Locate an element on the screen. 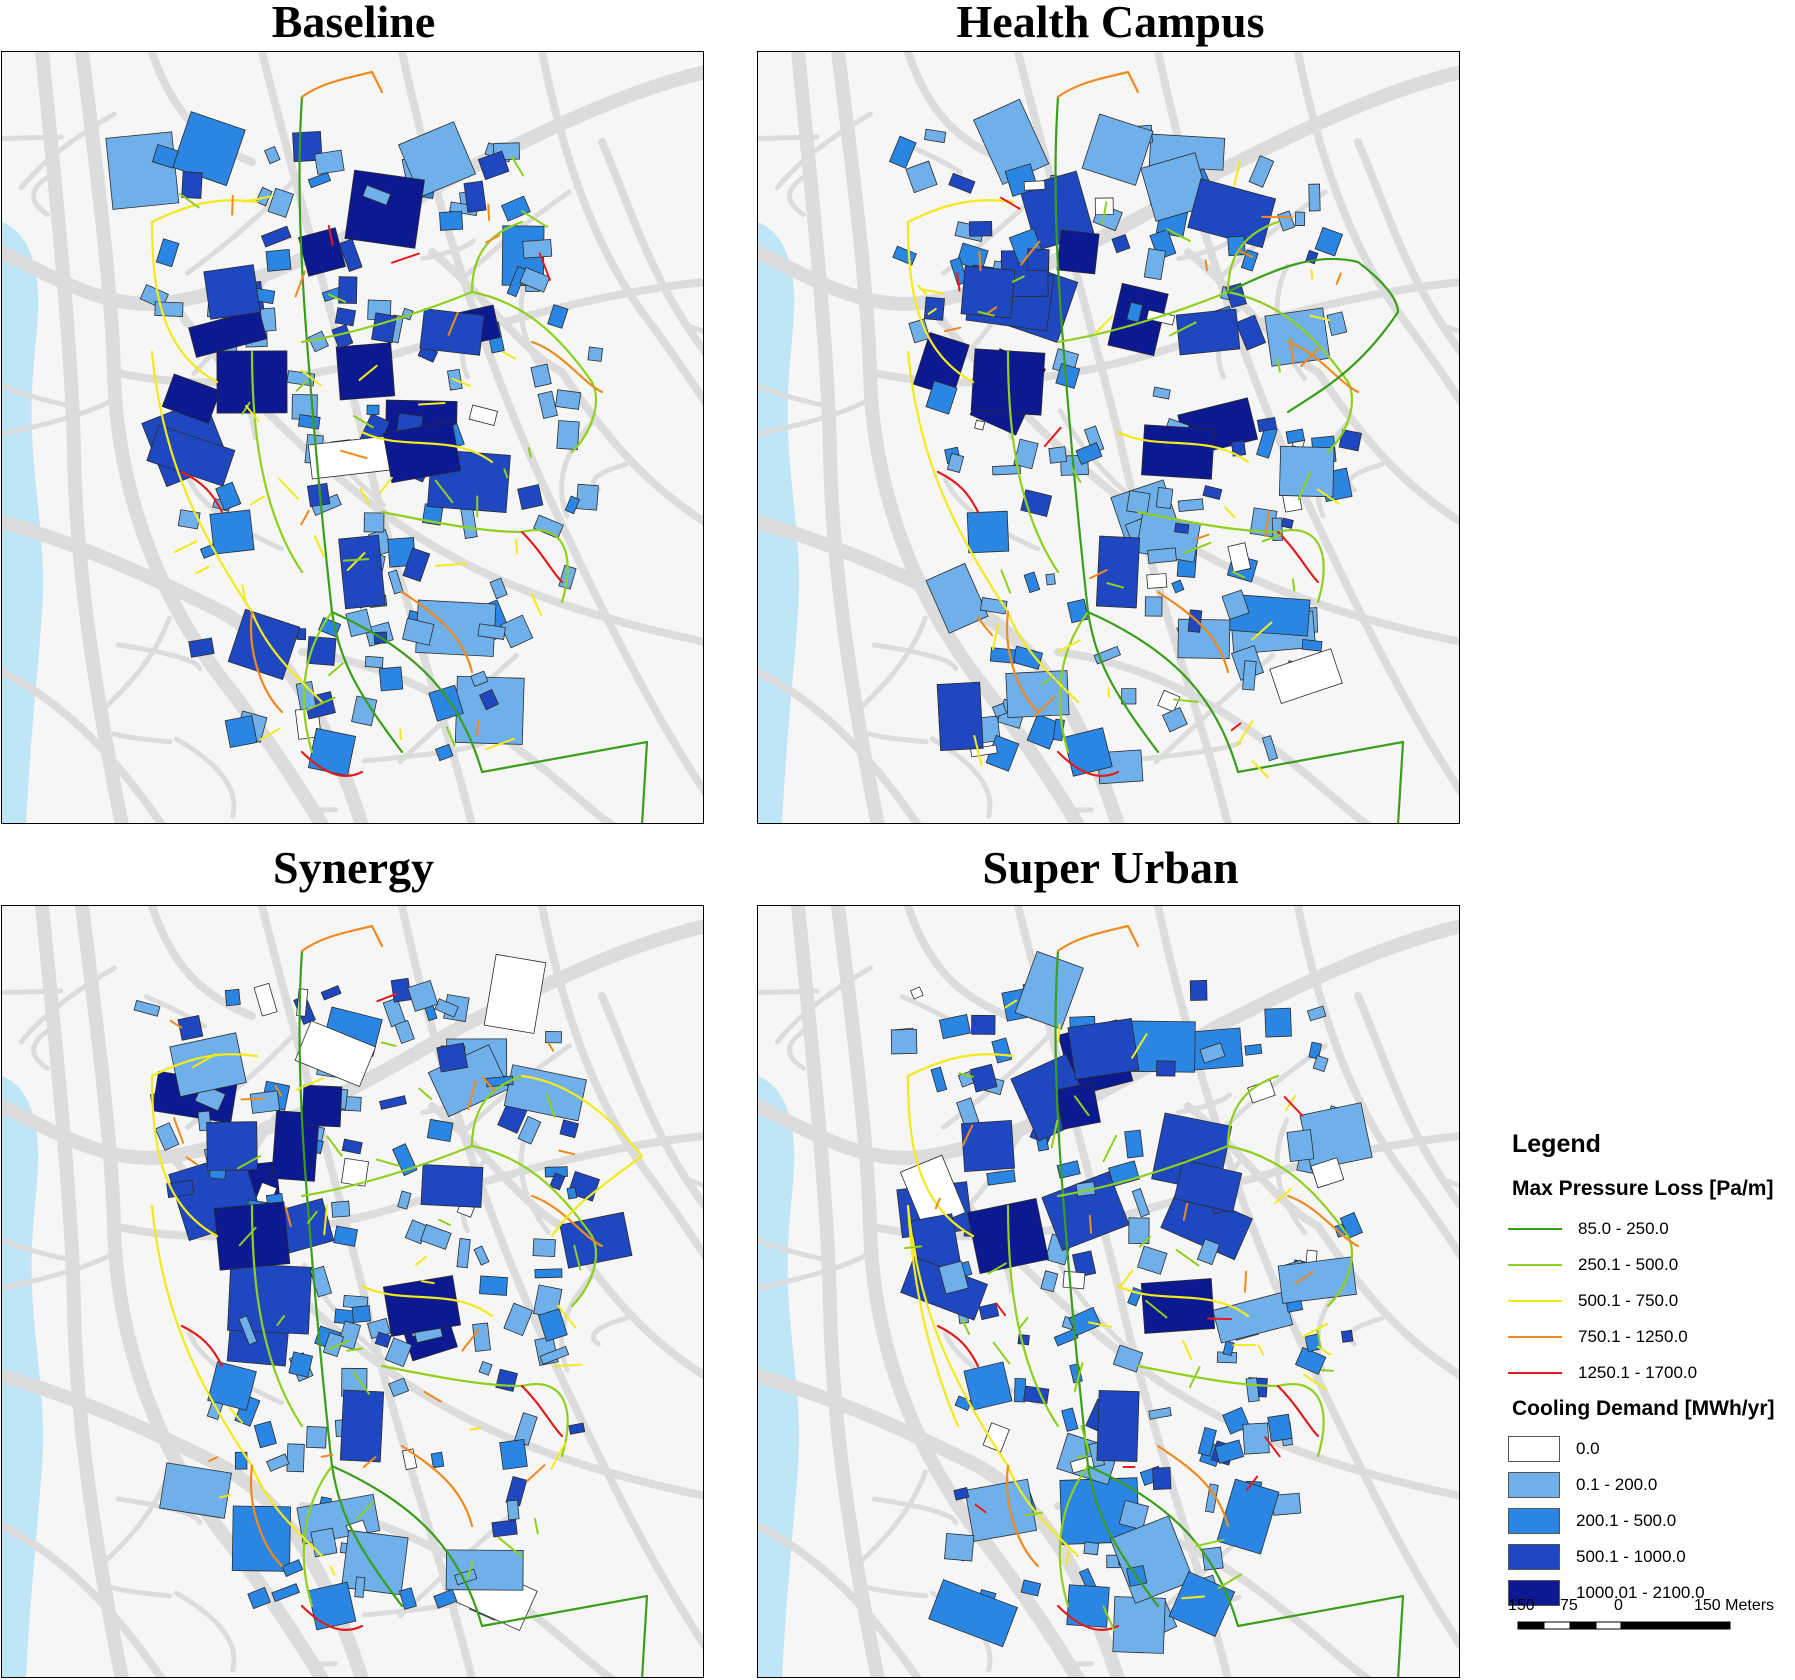 Image resolution: width=1795 pixels, height=1680 pixels. pressure-class-3: 750.1 - 1250.0 is located at coordinates (1651, 1337).